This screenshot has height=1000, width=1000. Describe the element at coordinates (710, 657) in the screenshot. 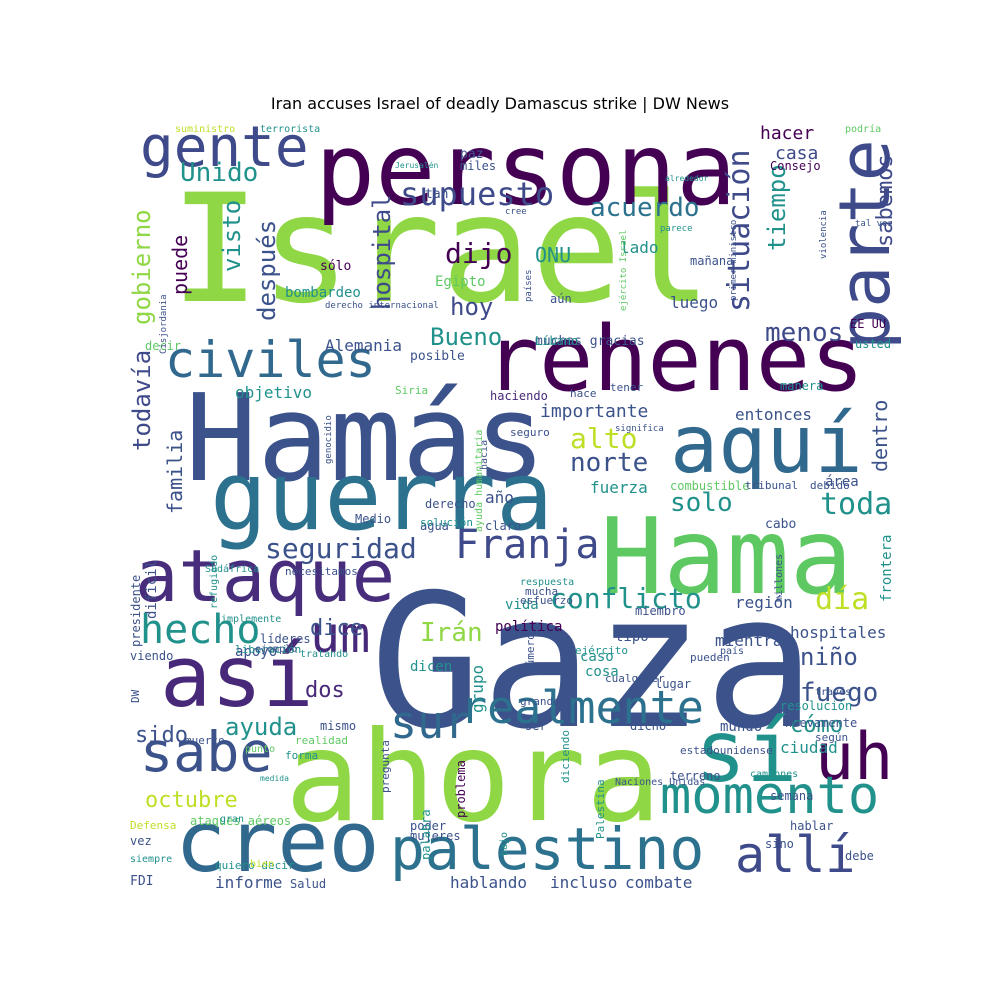

I see `word: pueden` at that location.